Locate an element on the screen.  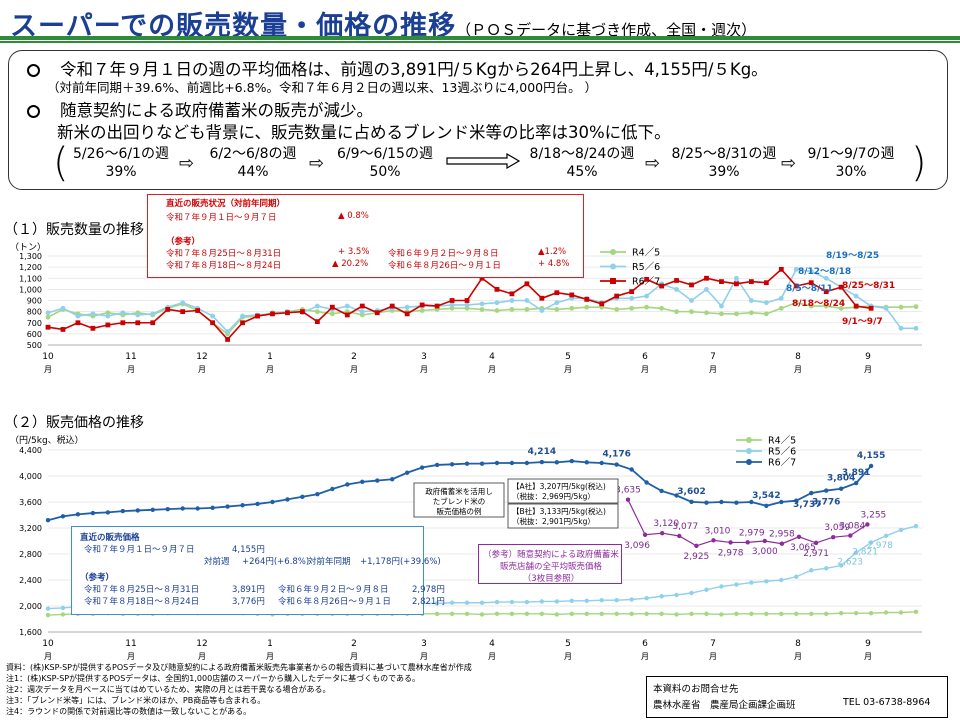
y-tick-label: 2,800 is located at coordinates (30, 554).